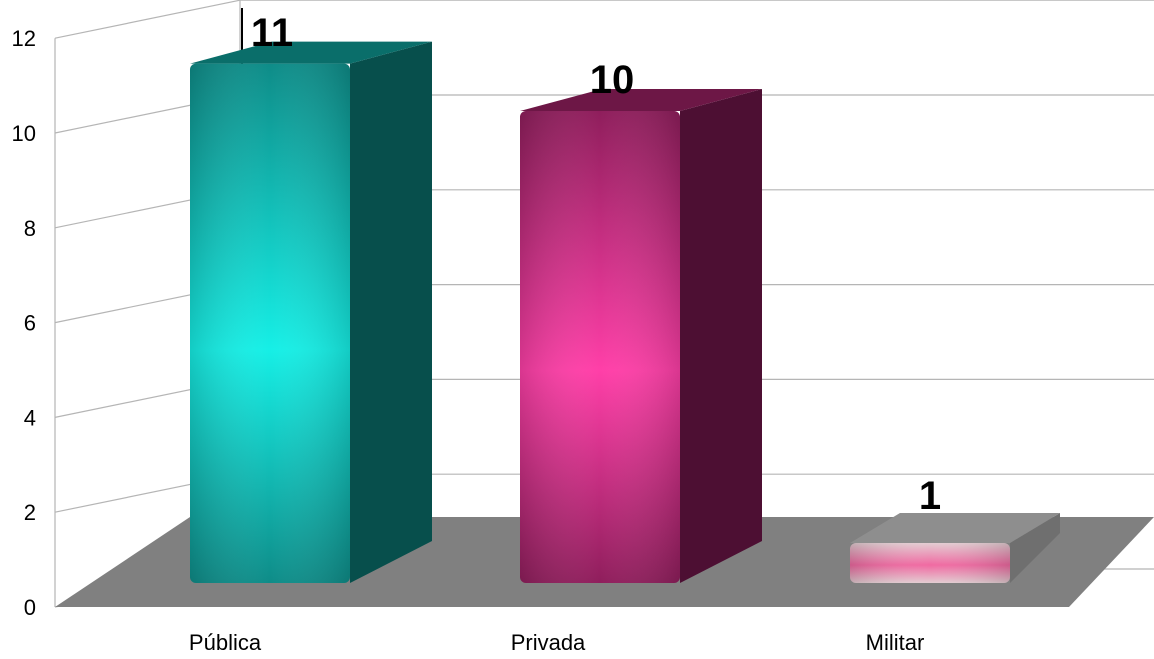 This screenshot has height=659, width=1154. I want to click on y-tick-label: 4, so click(30, 417).